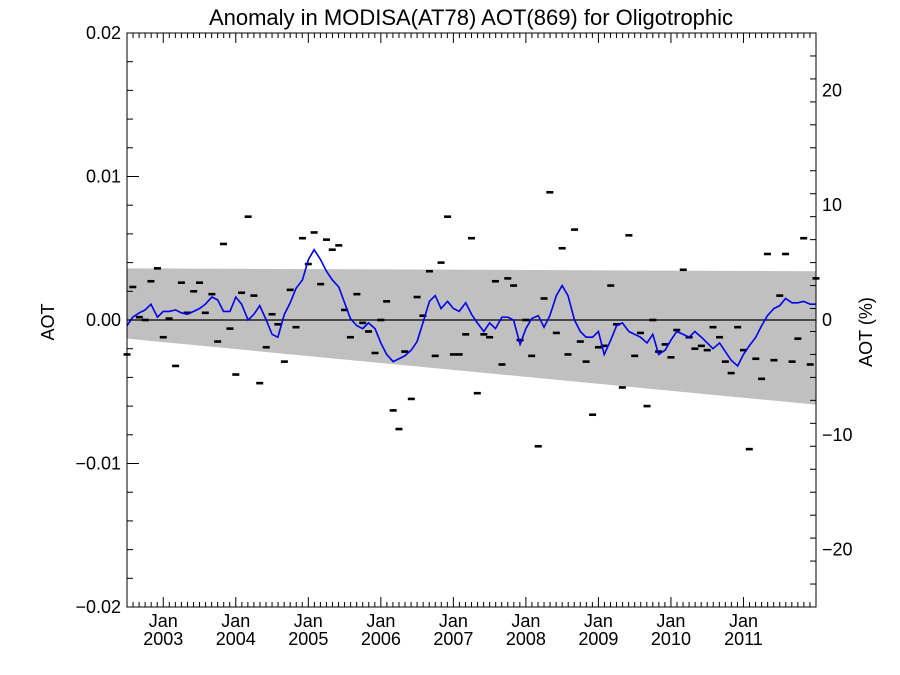 The width and height of the screenshot is (900, 675). Describe the element at coordinates (866, 332) in the screenshot. I see `y2-axis-label: AOT (%)` at that location.